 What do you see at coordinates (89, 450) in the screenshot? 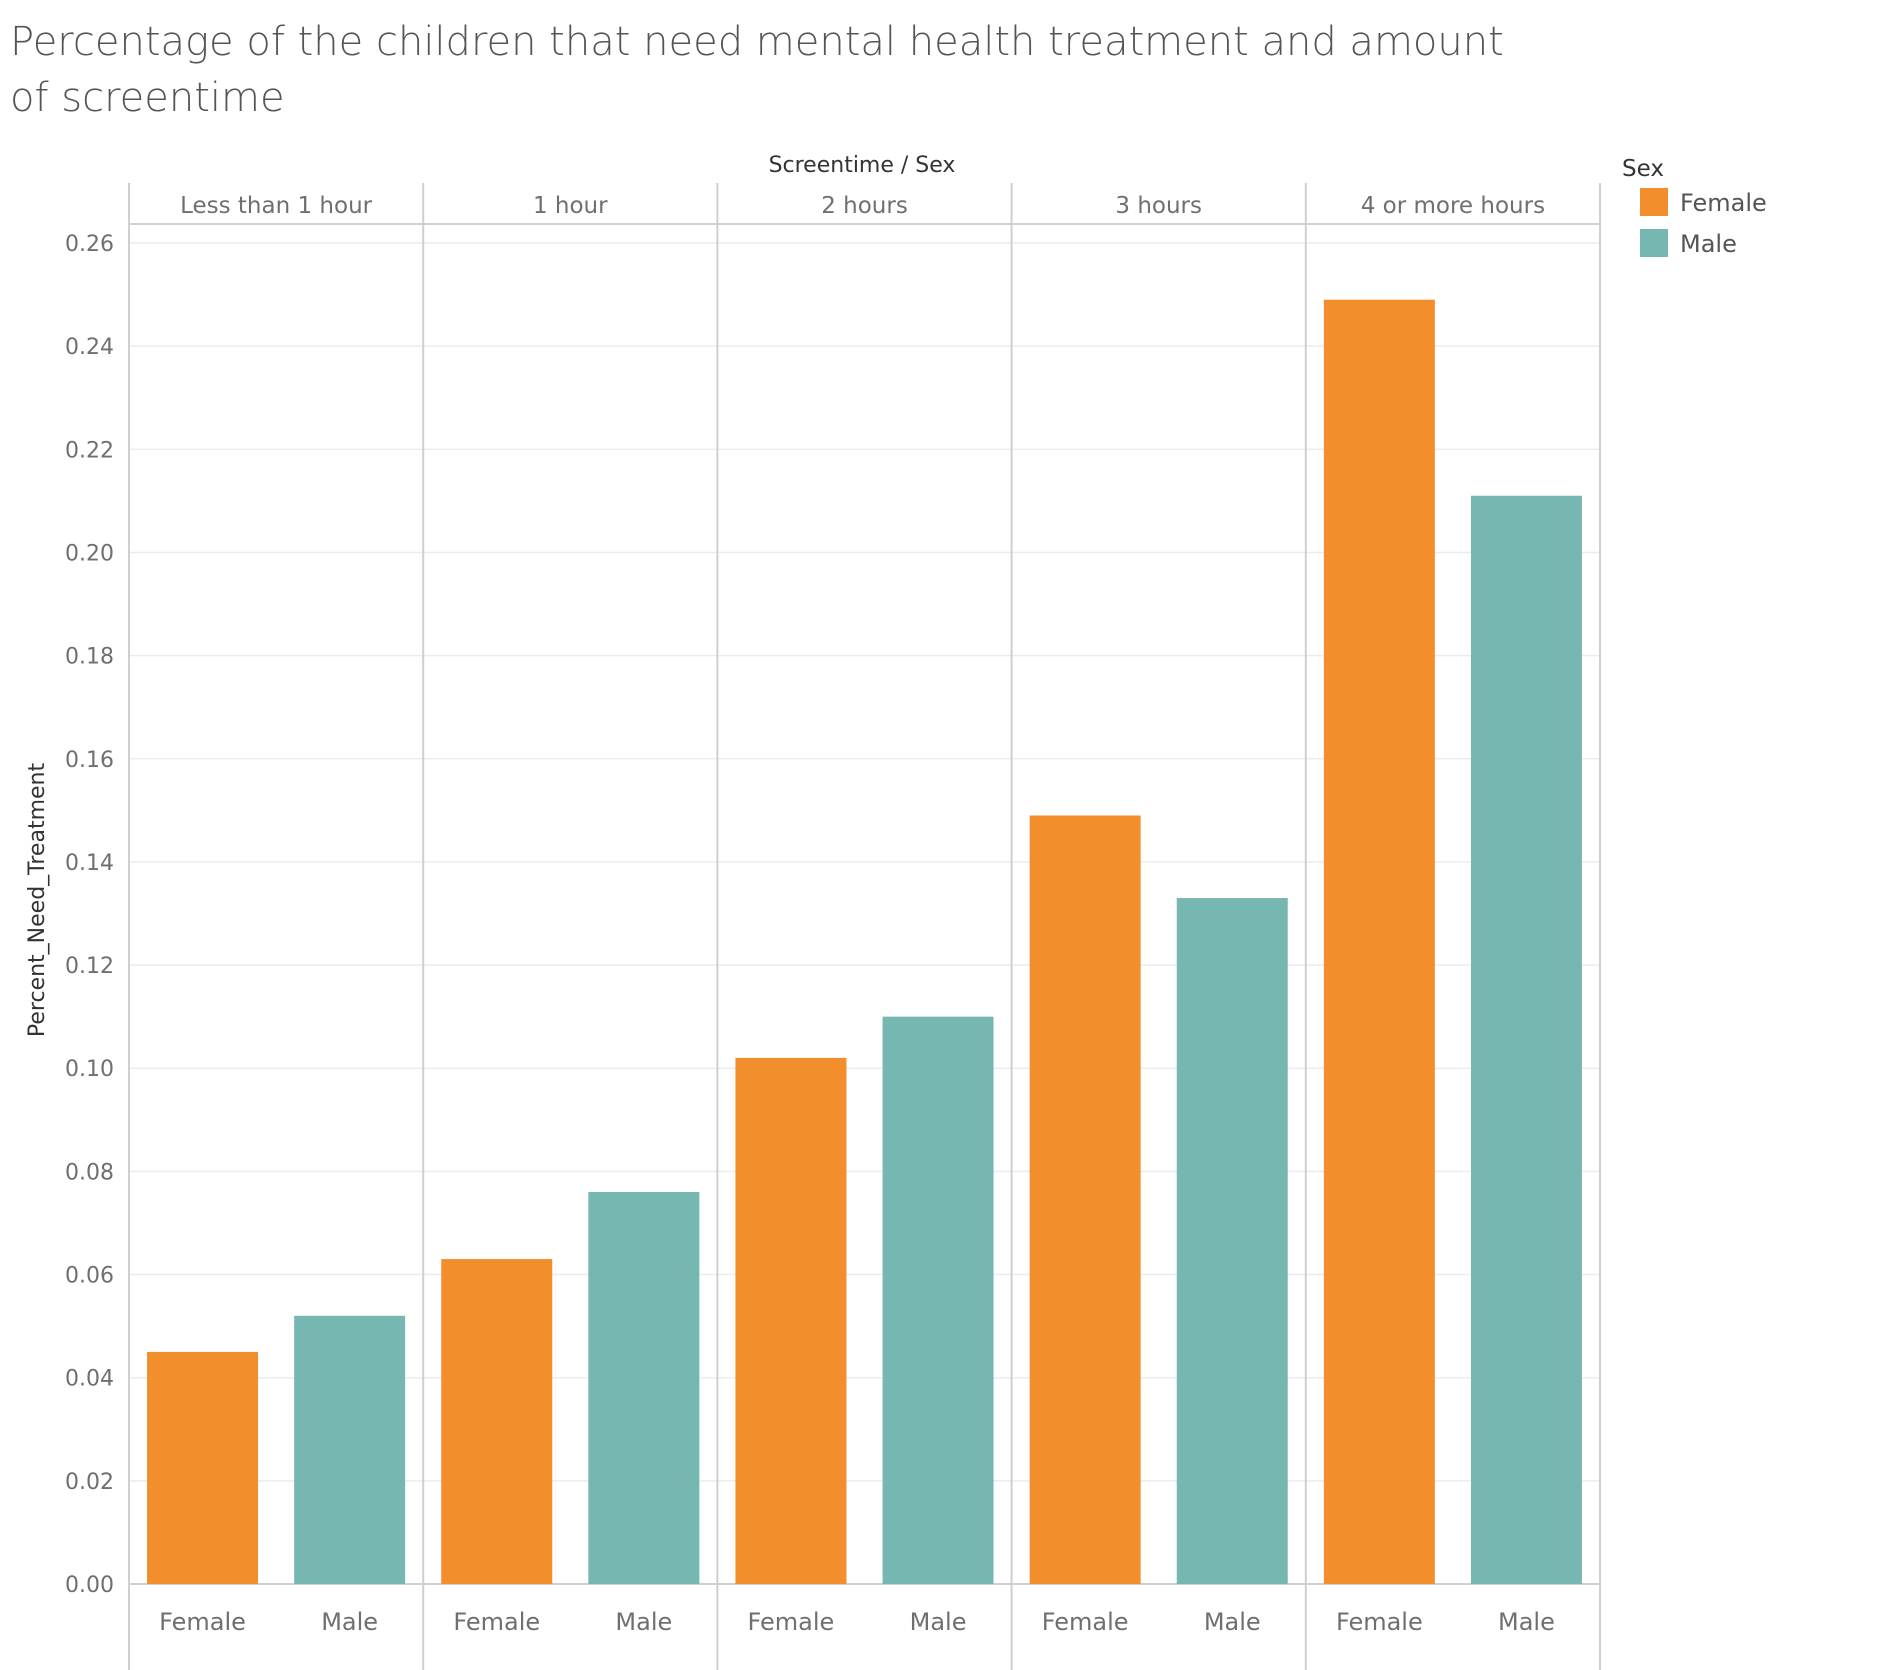
I see `y-tick-label: 0.22` at bounding box center [89, 450].